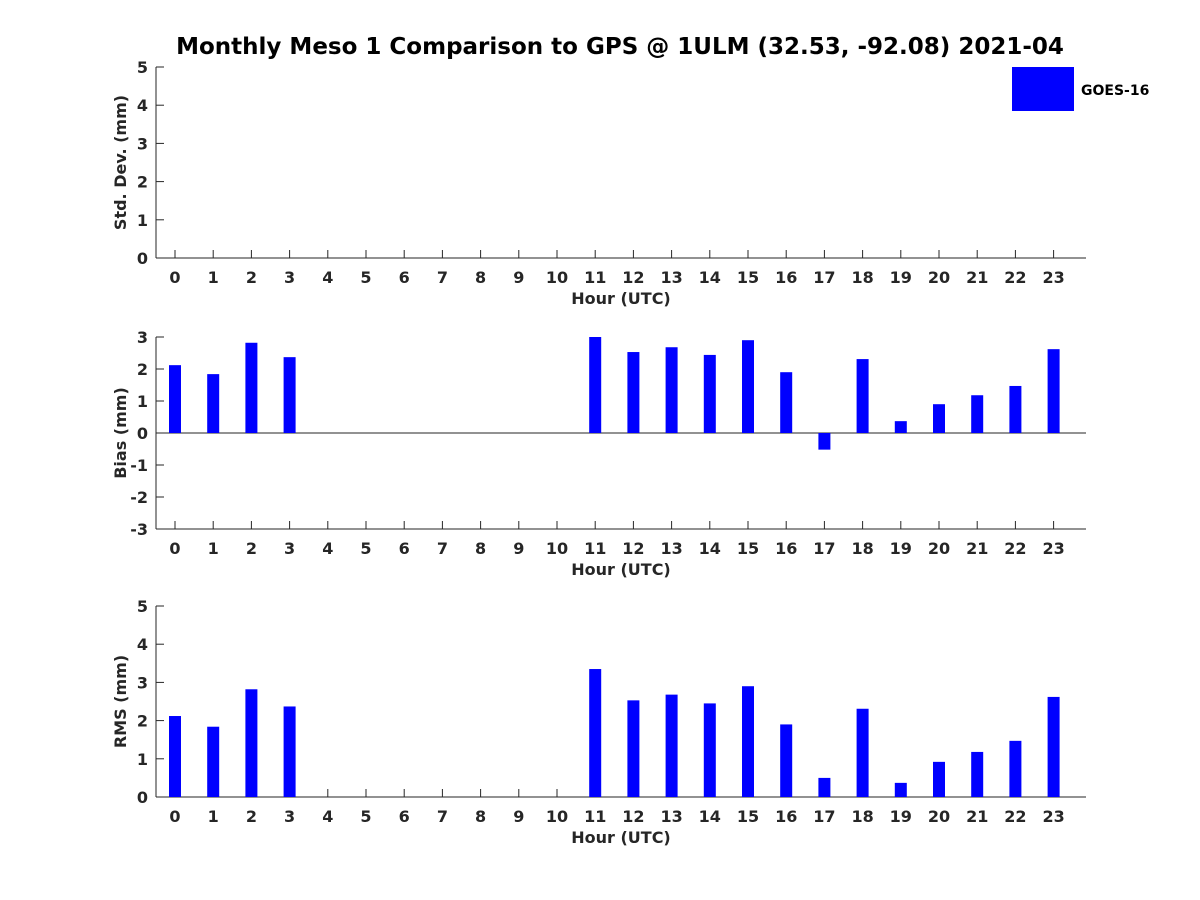 Image resolution: width=1200 pixels, height=900 pixels. Describe the element at coordinates (786, 277) in the screenshot. I see `std_dev-x-tick-label: 16` at that location.